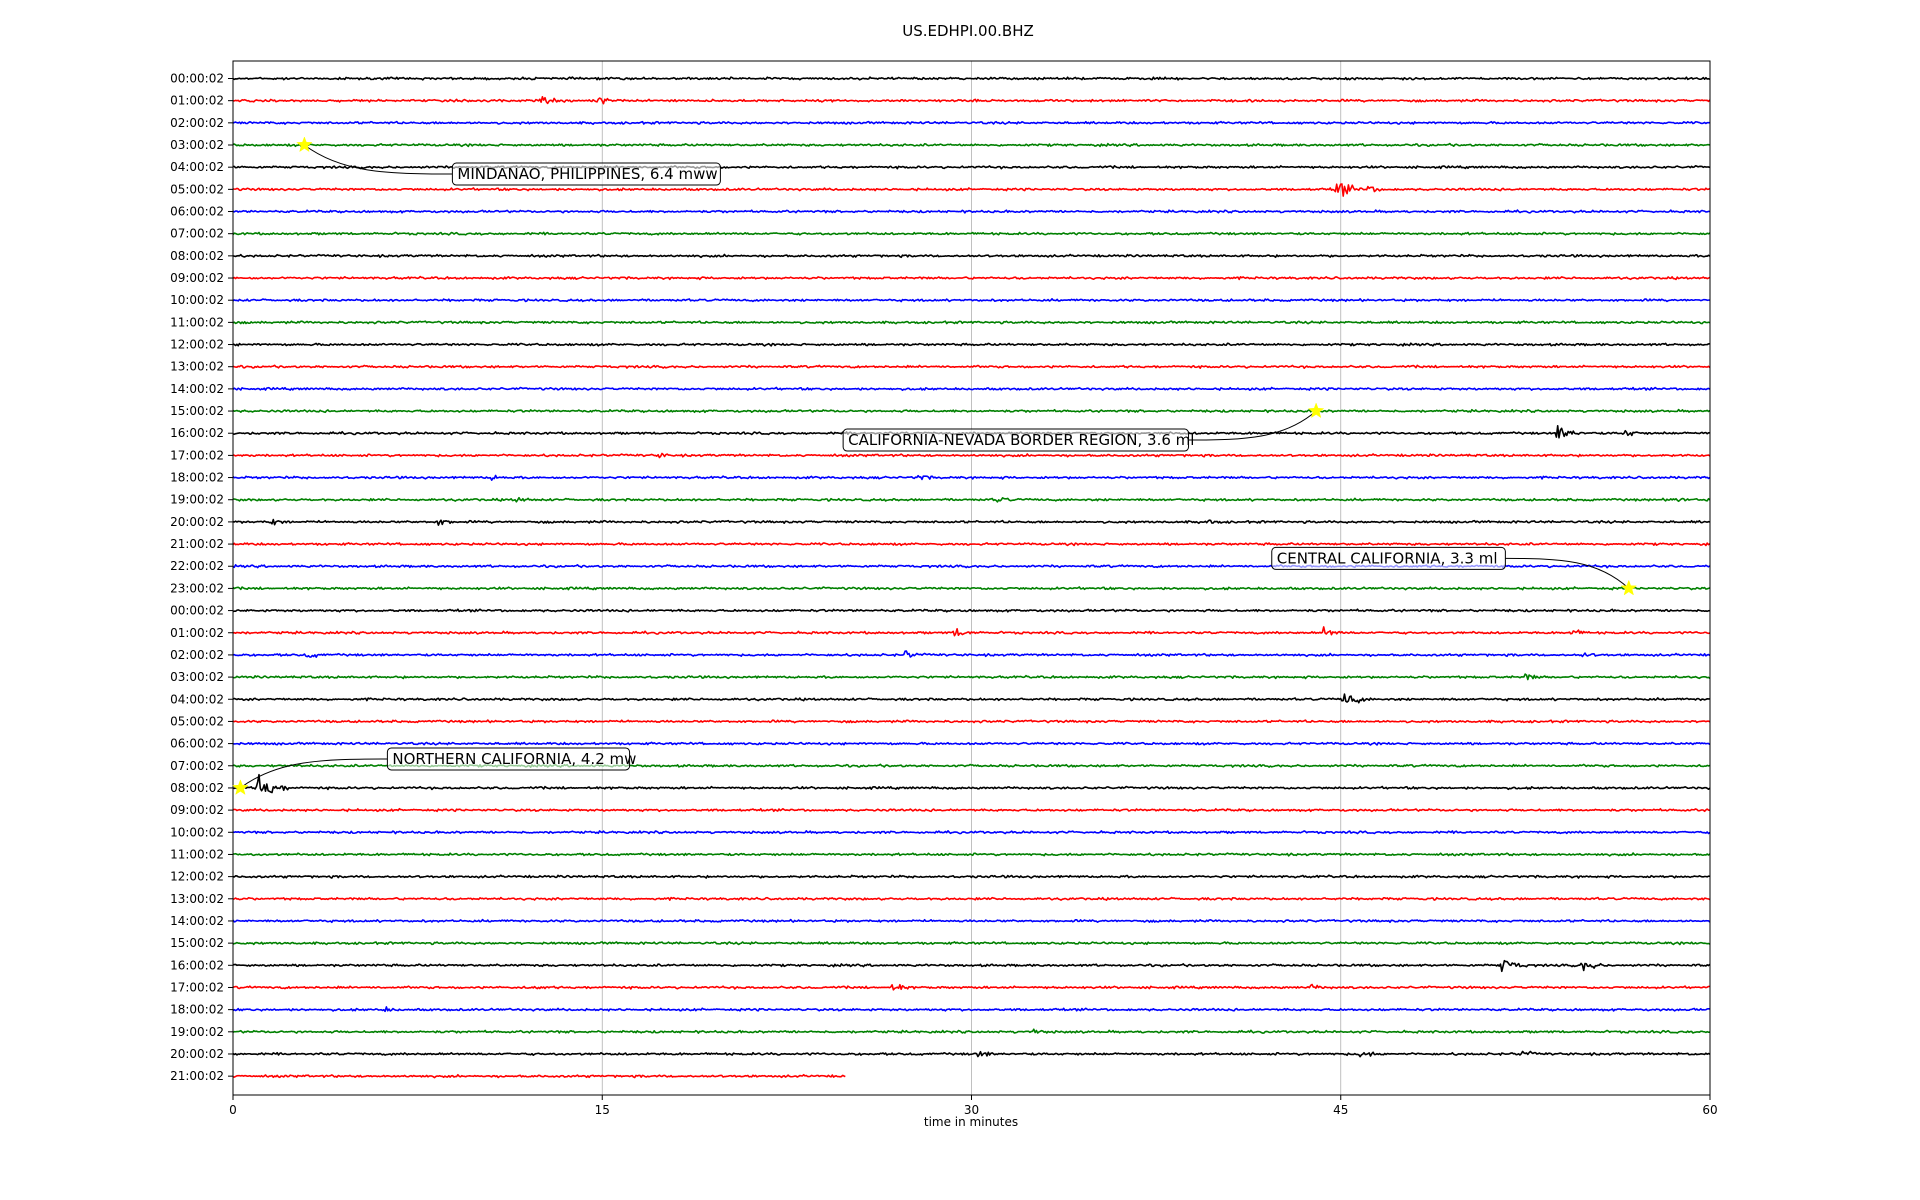  I want to click on y-tick-label: 18:00:02, so click(197, 478).